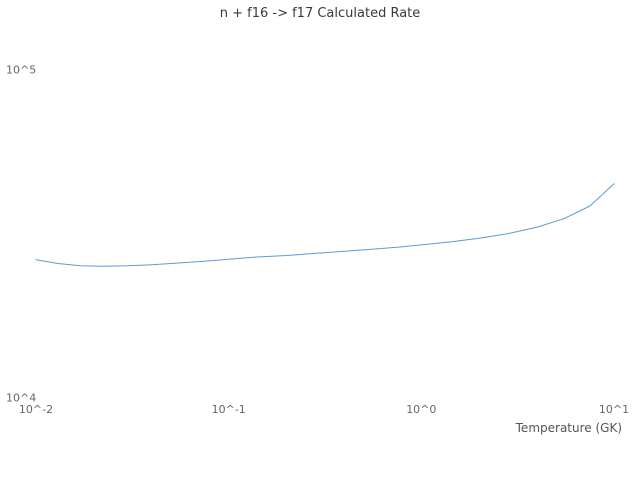  Describe the element at coordinates (421, 409) in the screenshot. I see `x-tick-label: 10^0` at that location.